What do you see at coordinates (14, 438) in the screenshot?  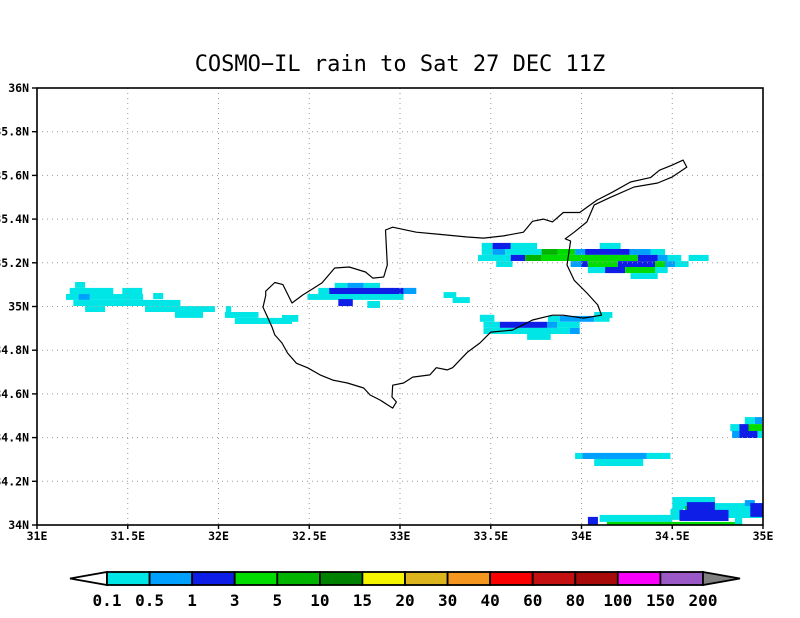 I see `y-axis-label: 34.4N` at bounding box center [14, 438].